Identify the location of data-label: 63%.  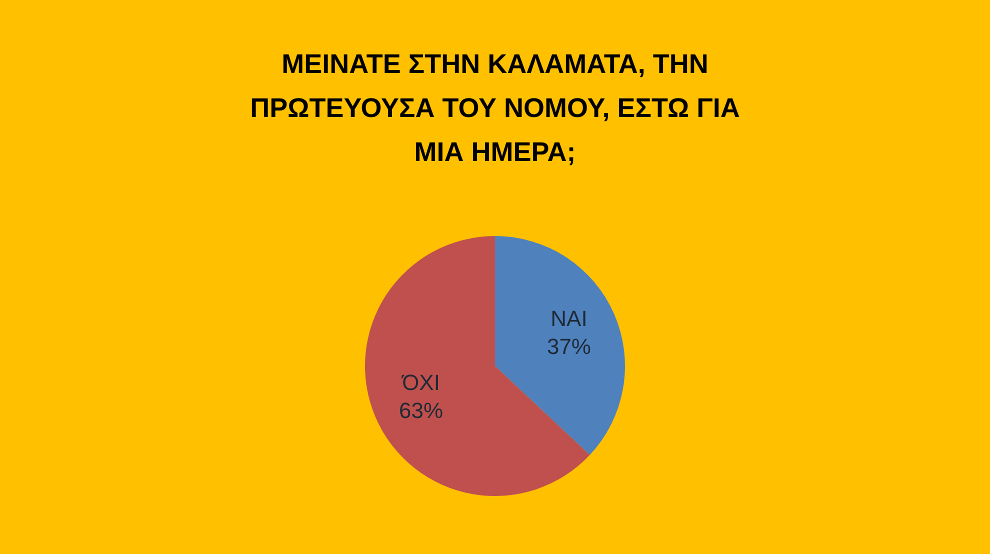
(421, 411).